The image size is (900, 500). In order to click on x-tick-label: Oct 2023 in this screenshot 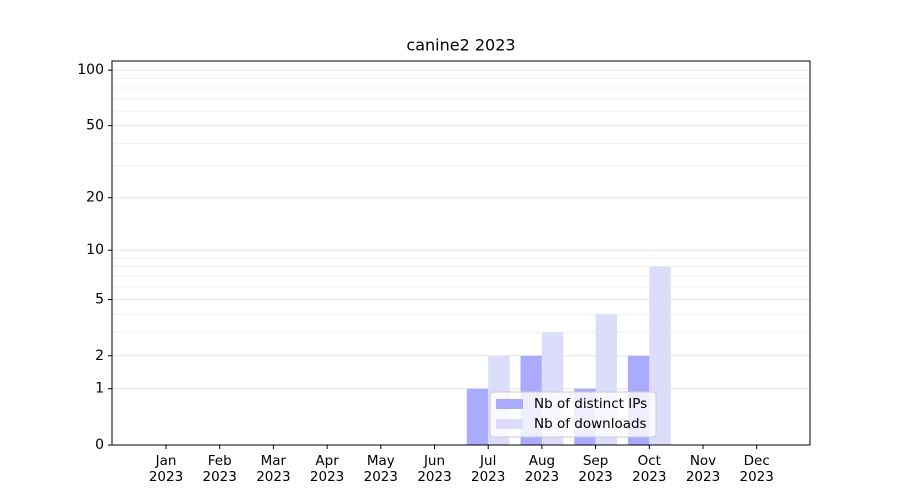, I will do `click(649, 469)`.